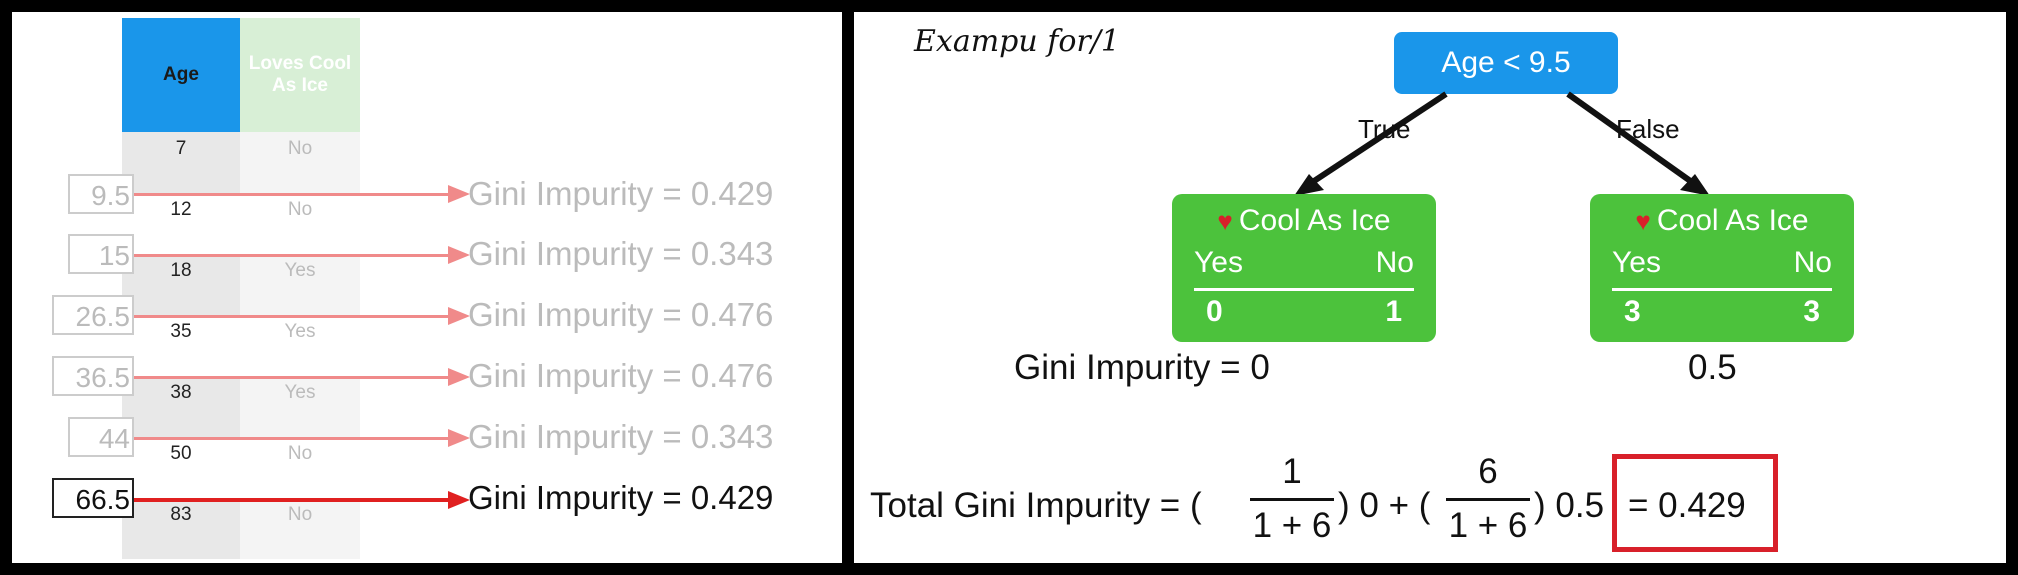 This screenshot has width=2018, height=575. I want to click on result-highlight-box, so click(1695, 503).